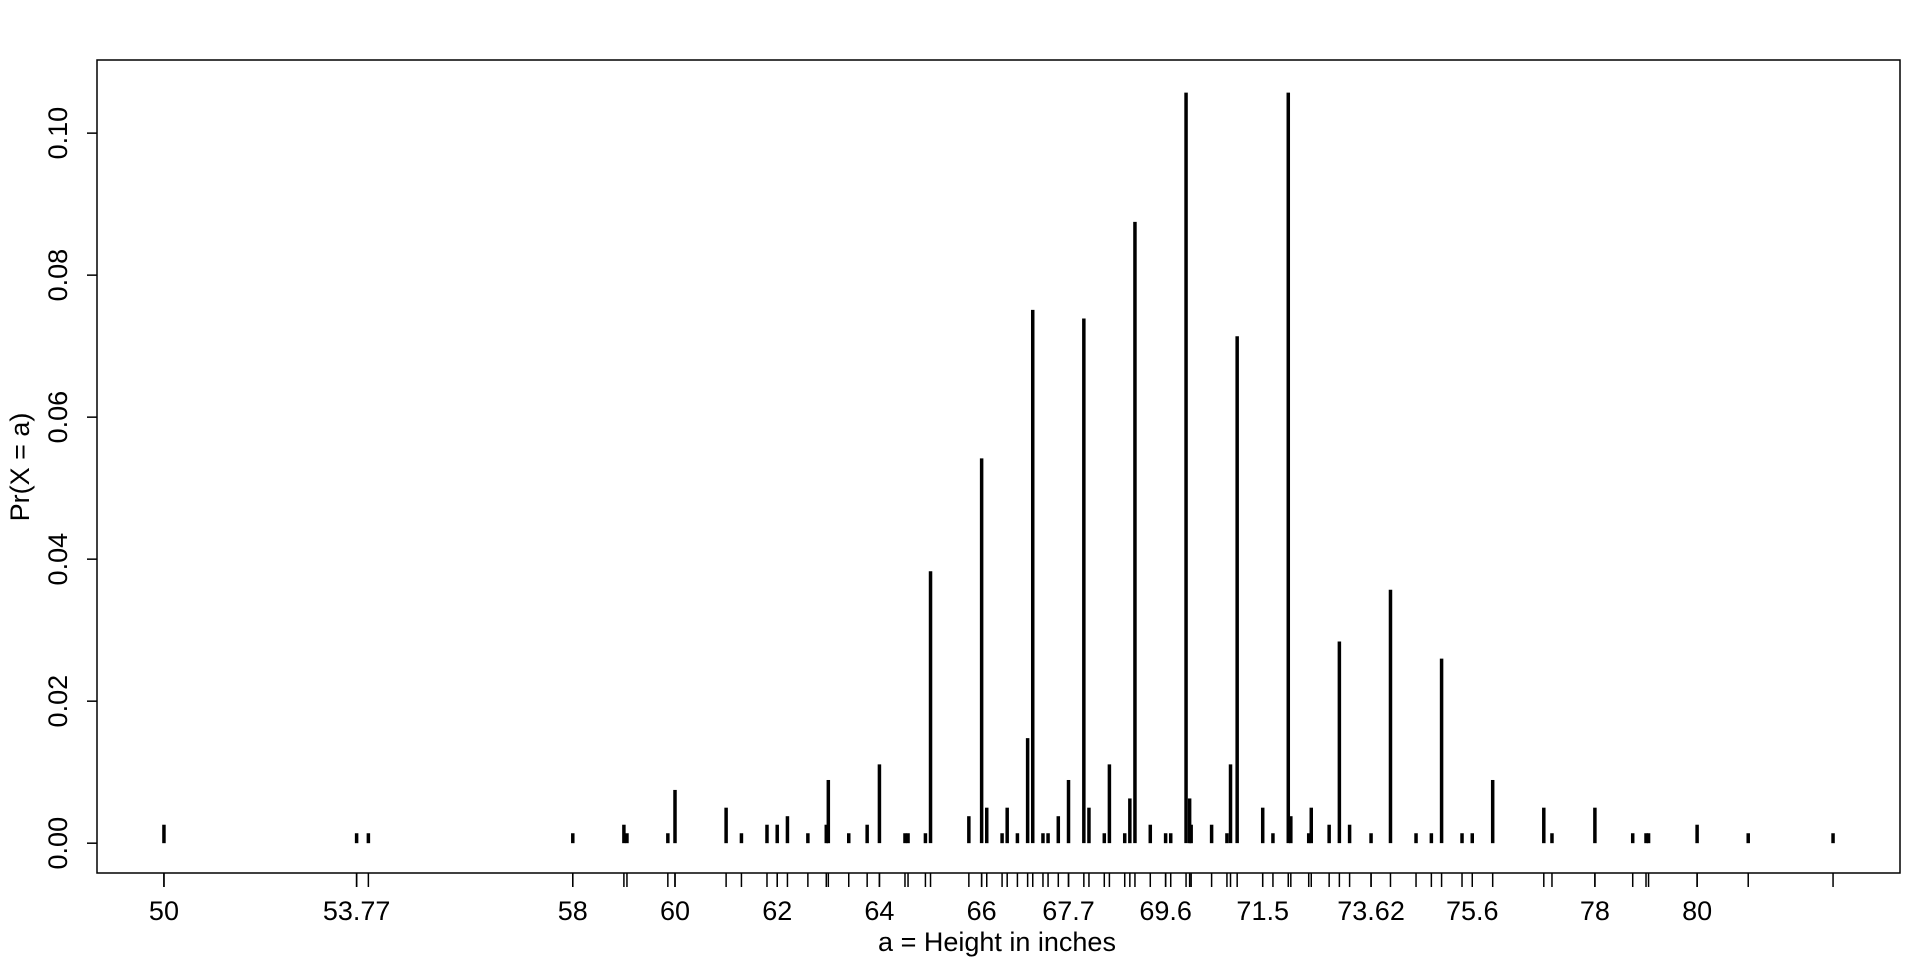  I want to click on y-tick-label: 0.10, so click(58, 133).